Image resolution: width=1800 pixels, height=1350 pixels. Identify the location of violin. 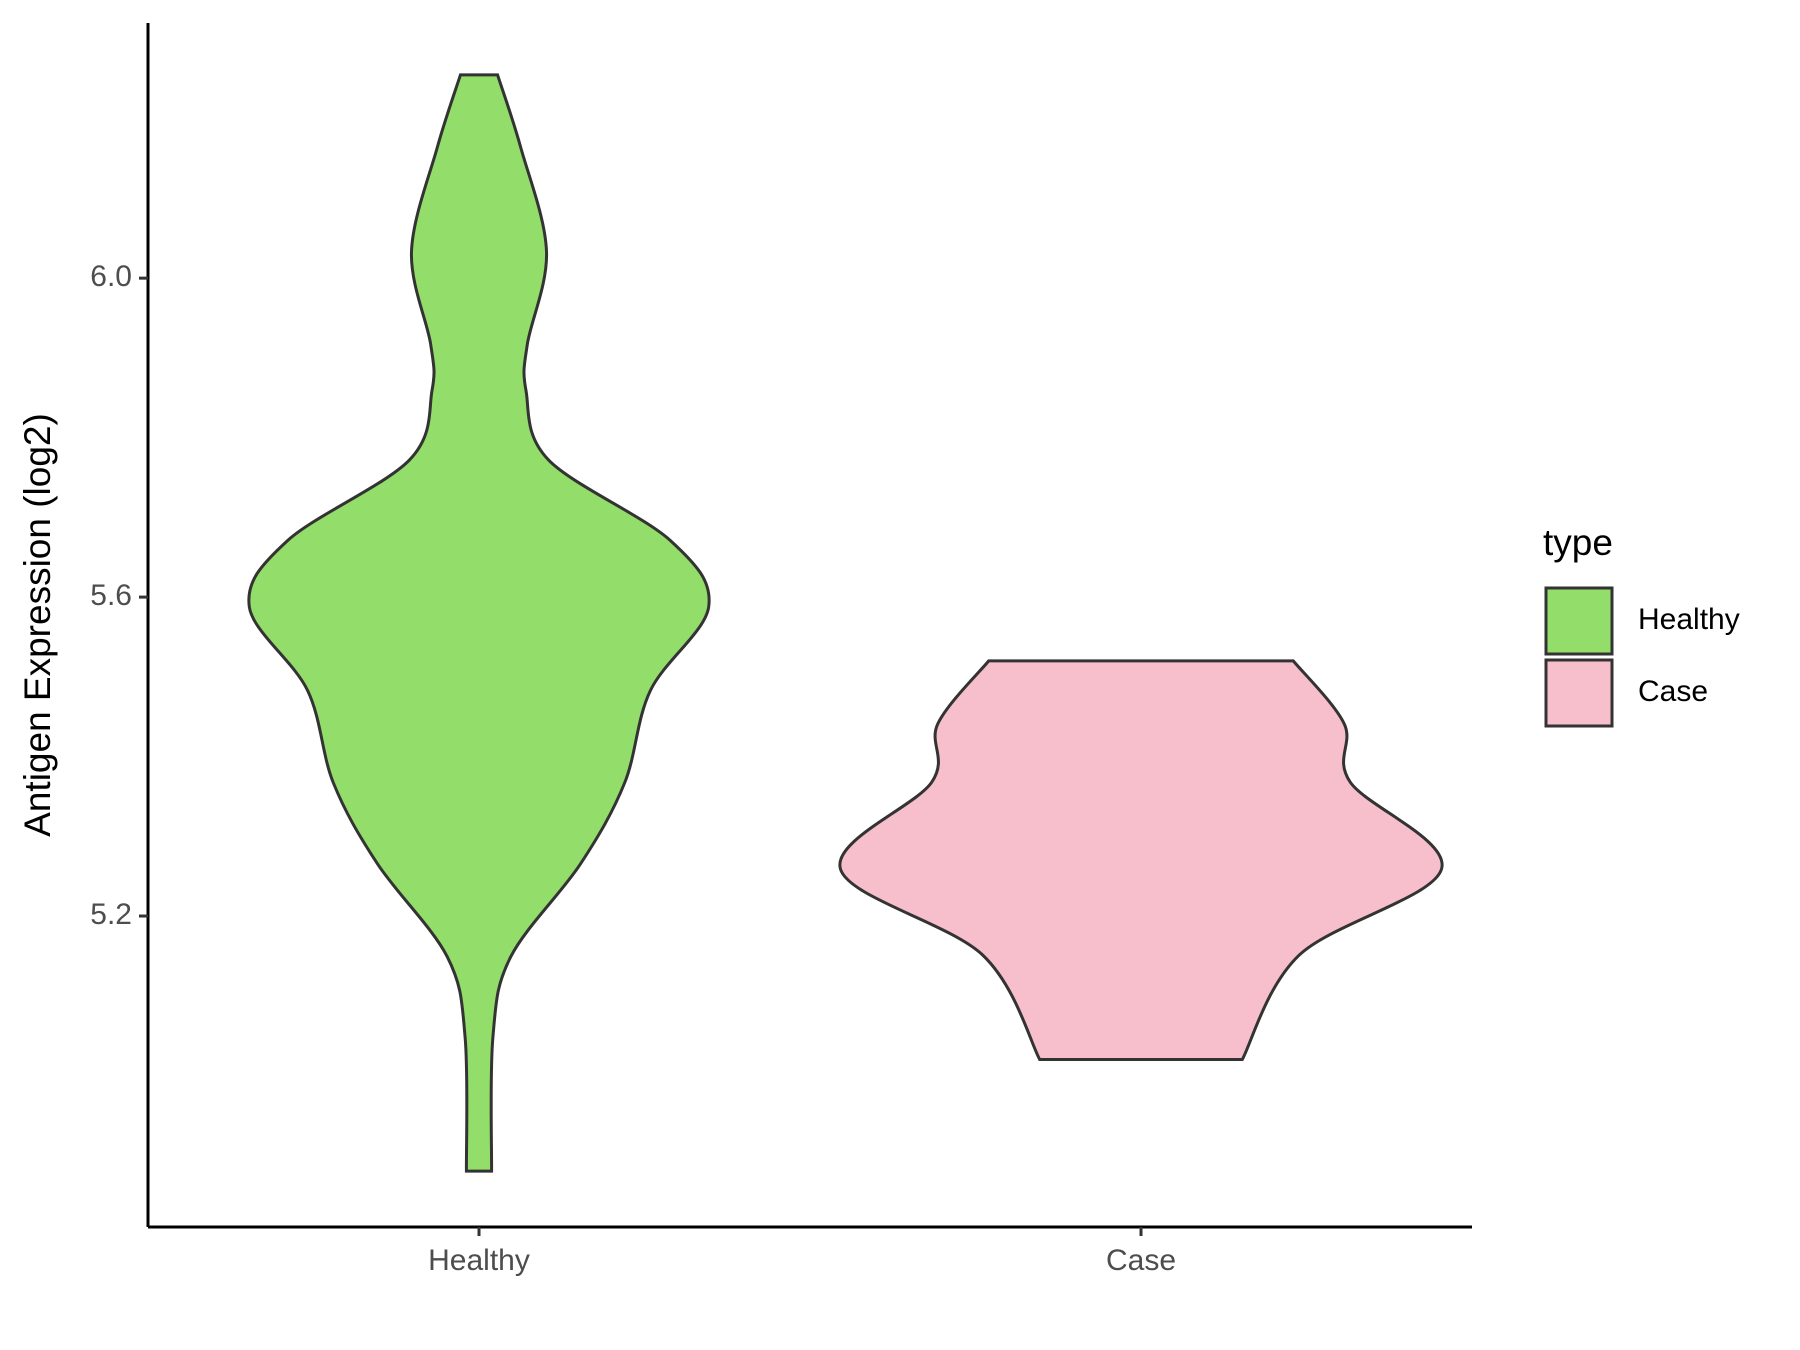
(1141, 860).